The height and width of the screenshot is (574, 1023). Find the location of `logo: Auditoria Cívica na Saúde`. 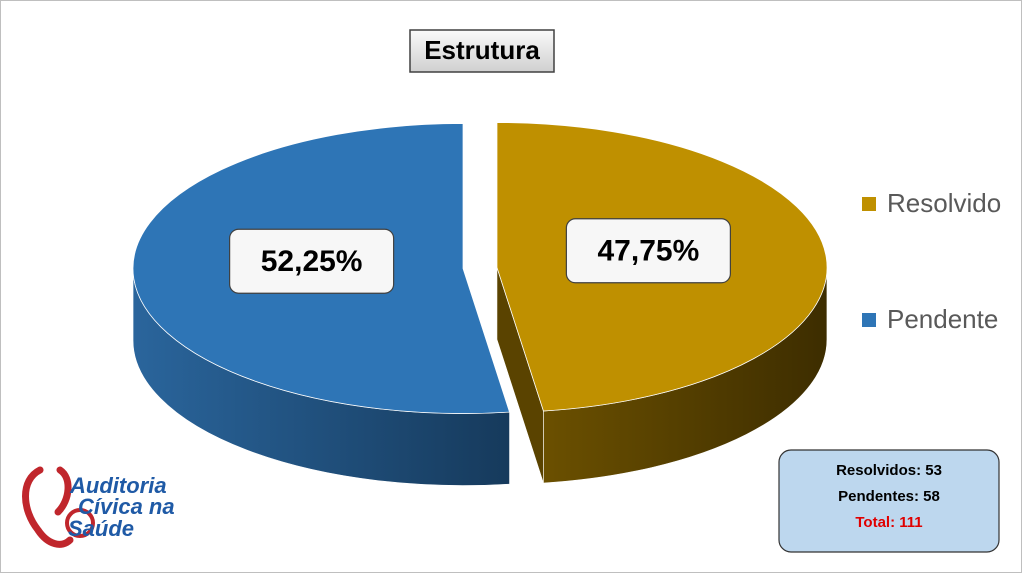

logo: Auditoria Cívica na Saúde is located at coordinates (98, 507).